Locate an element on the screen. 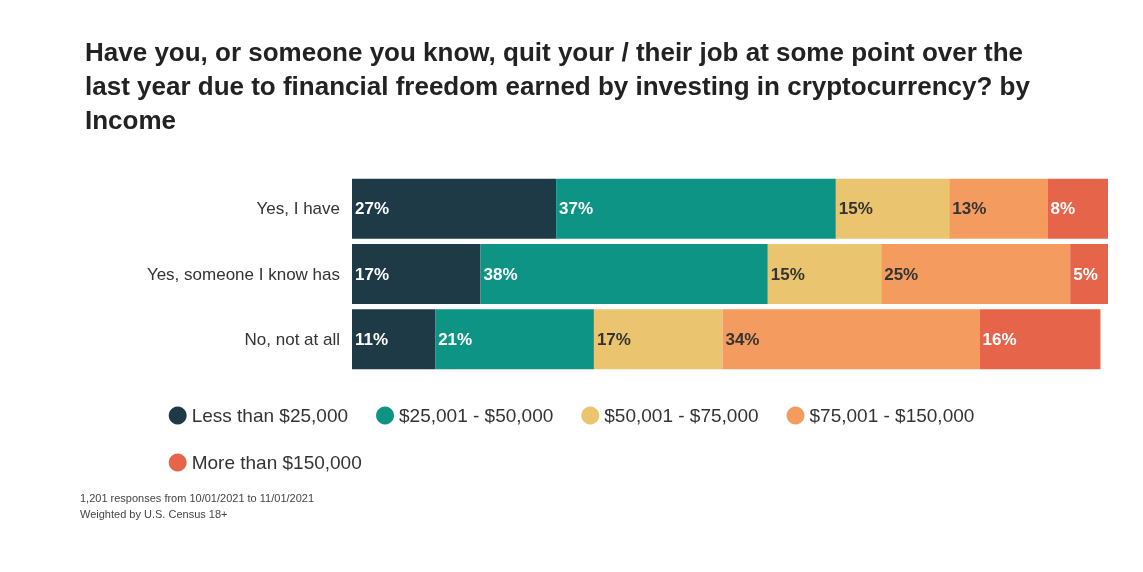  data-label: 25% is located at coordinates (901, 274).